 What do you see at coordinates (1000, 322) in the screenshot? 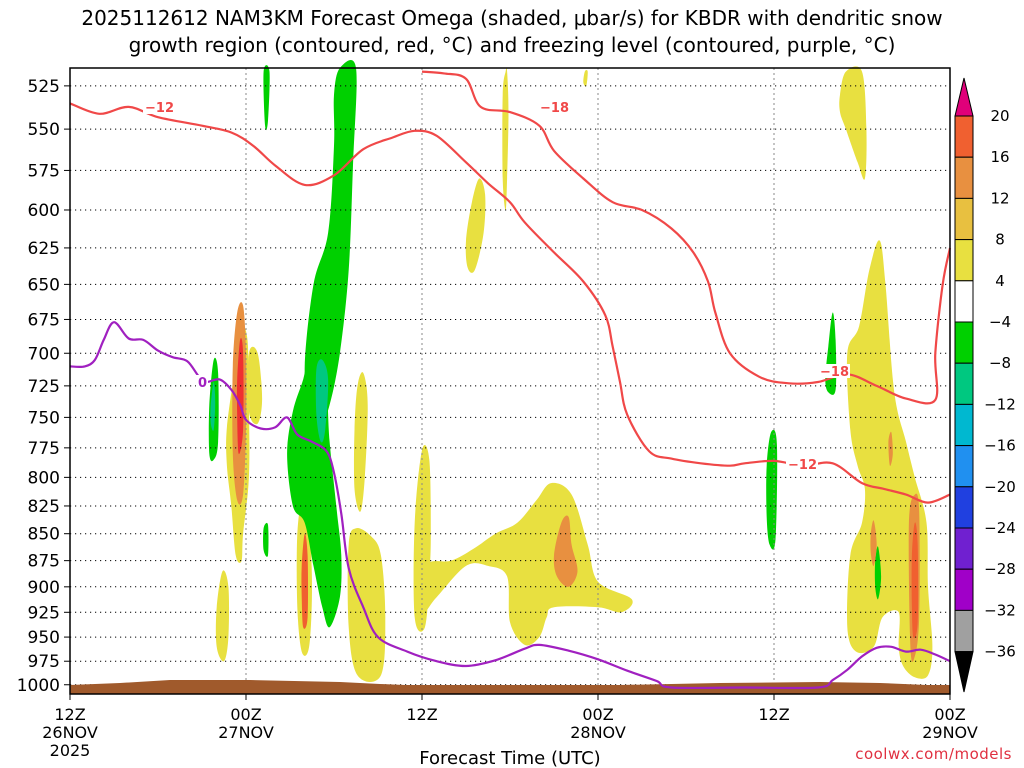
I see `colorbar-label: −4` at bounding box center [1000, 322].